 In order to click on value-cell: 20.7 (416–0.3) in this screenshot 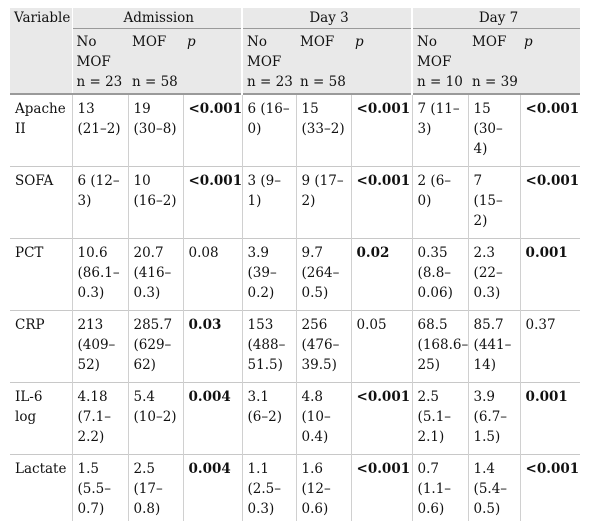, I will do `click(155, 274)`.